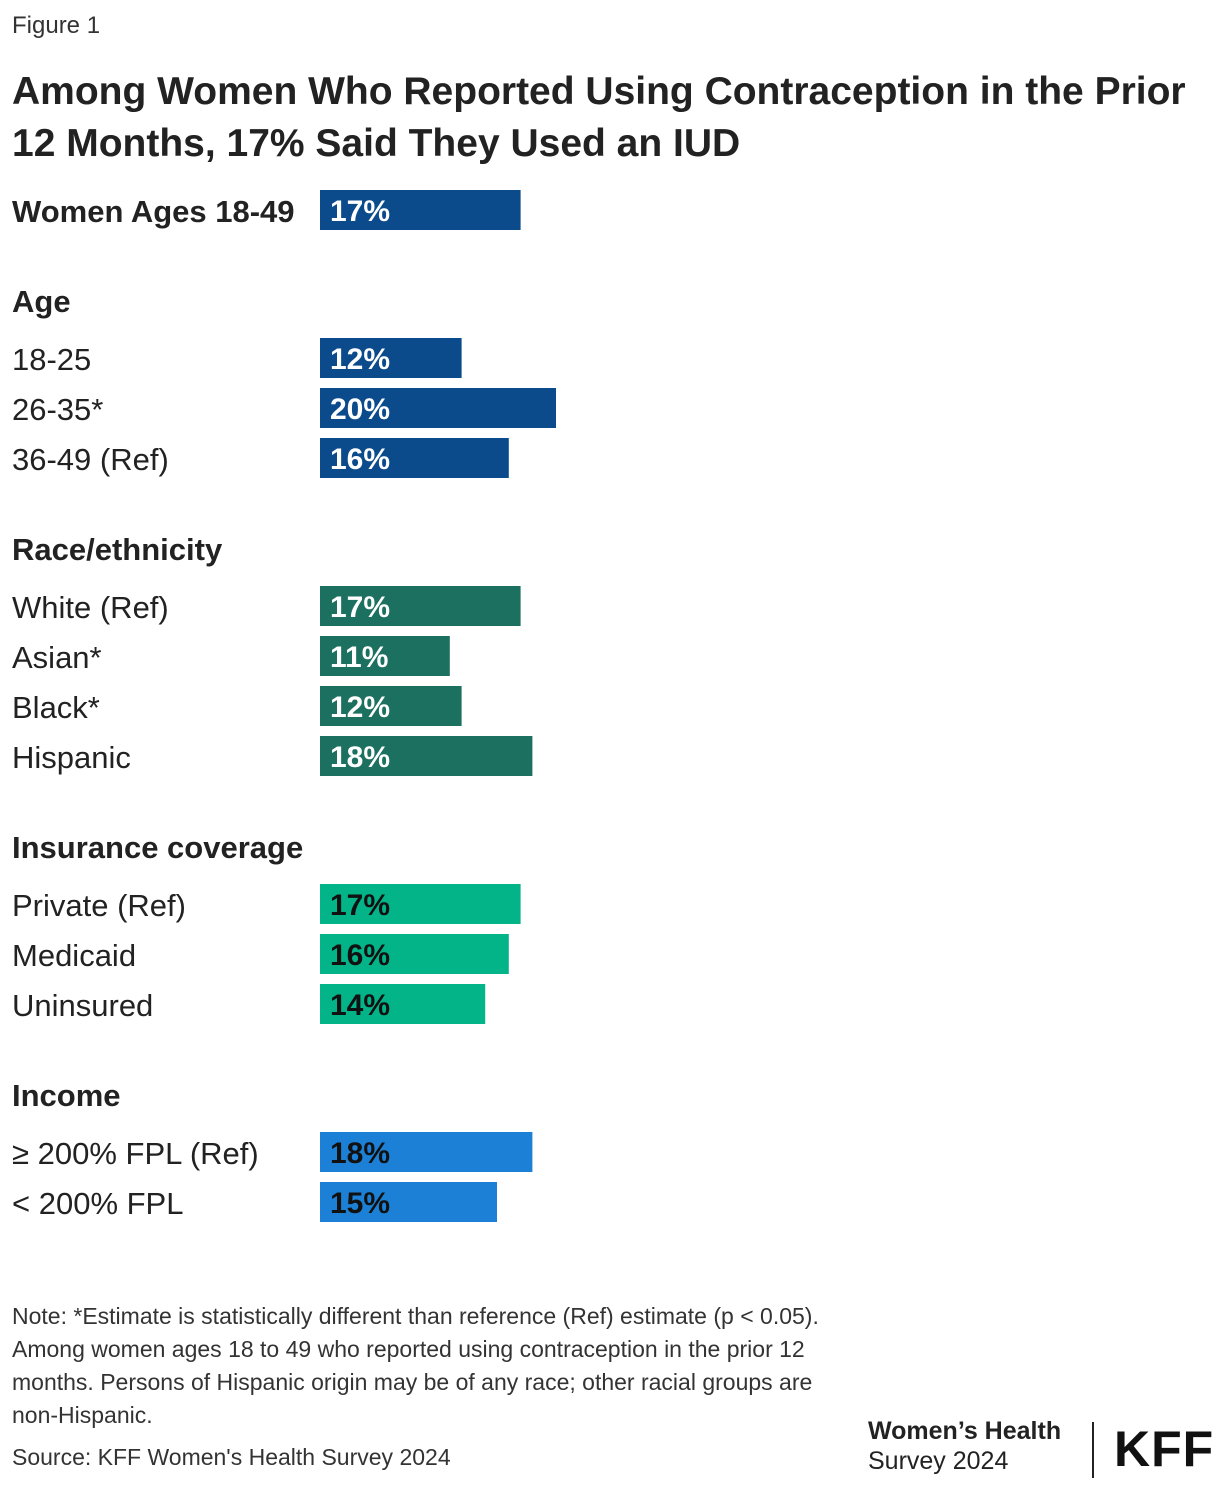 This screenshot has width=1220, height=1488. What do you see at coordinates (965, 1431) in the screenshot?
I see `brand-line-1: Women’s Health` at bounding box center [965, 1431].